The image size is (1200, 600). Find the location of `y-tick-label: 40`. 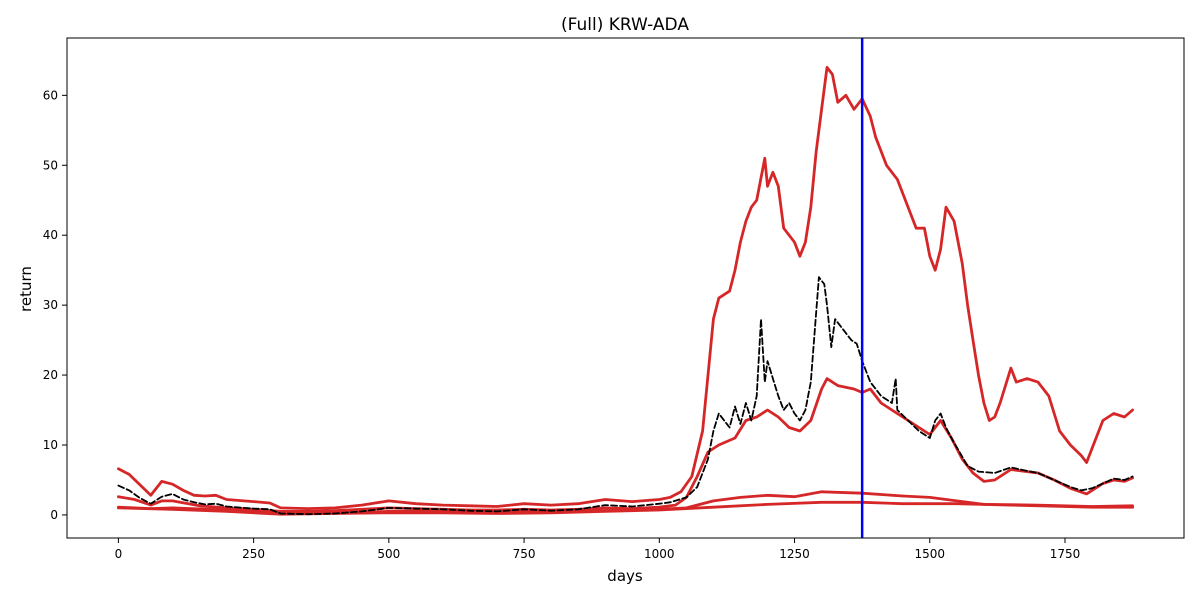

y-tick-label: 40 is located at coordinates (50, 235).